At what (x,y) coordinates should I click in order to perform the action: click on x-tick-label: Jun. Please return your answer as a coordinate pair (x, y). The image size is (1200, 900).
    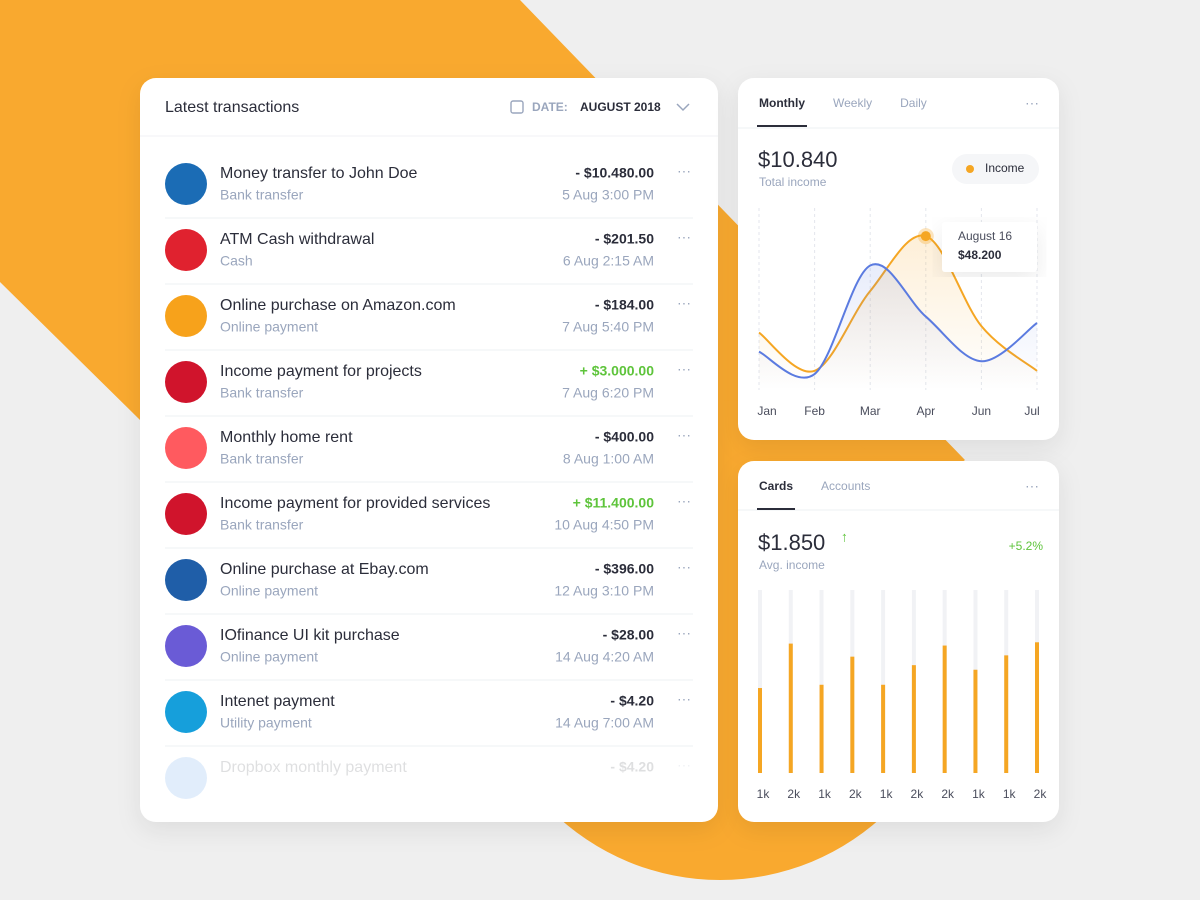
    Looking at the image, I should click on (981, 411).